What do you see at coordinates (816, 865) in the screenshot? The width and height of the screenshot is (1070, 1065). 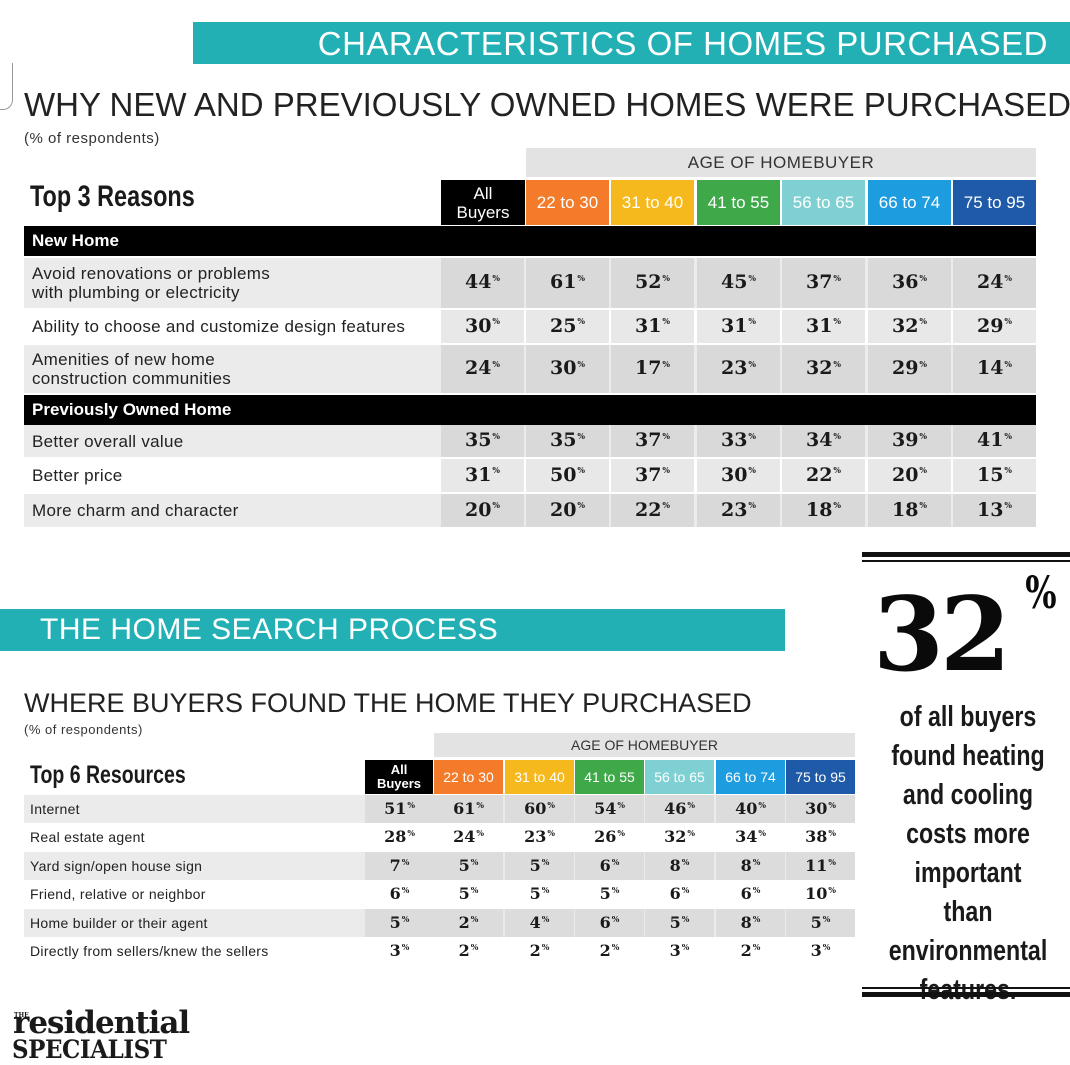 I see `value-number: 11` at bounding box center [816, 865].